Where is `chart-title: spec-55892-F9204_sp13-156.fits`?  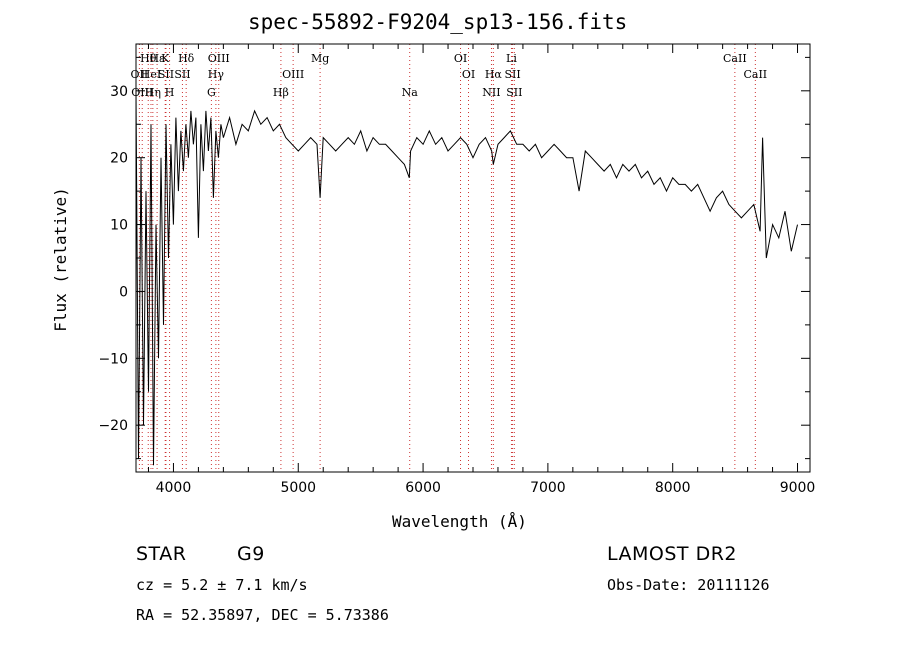
chart-title: spec-55892-F9204_sp13-156.fits is located at coordinates (438, 22).